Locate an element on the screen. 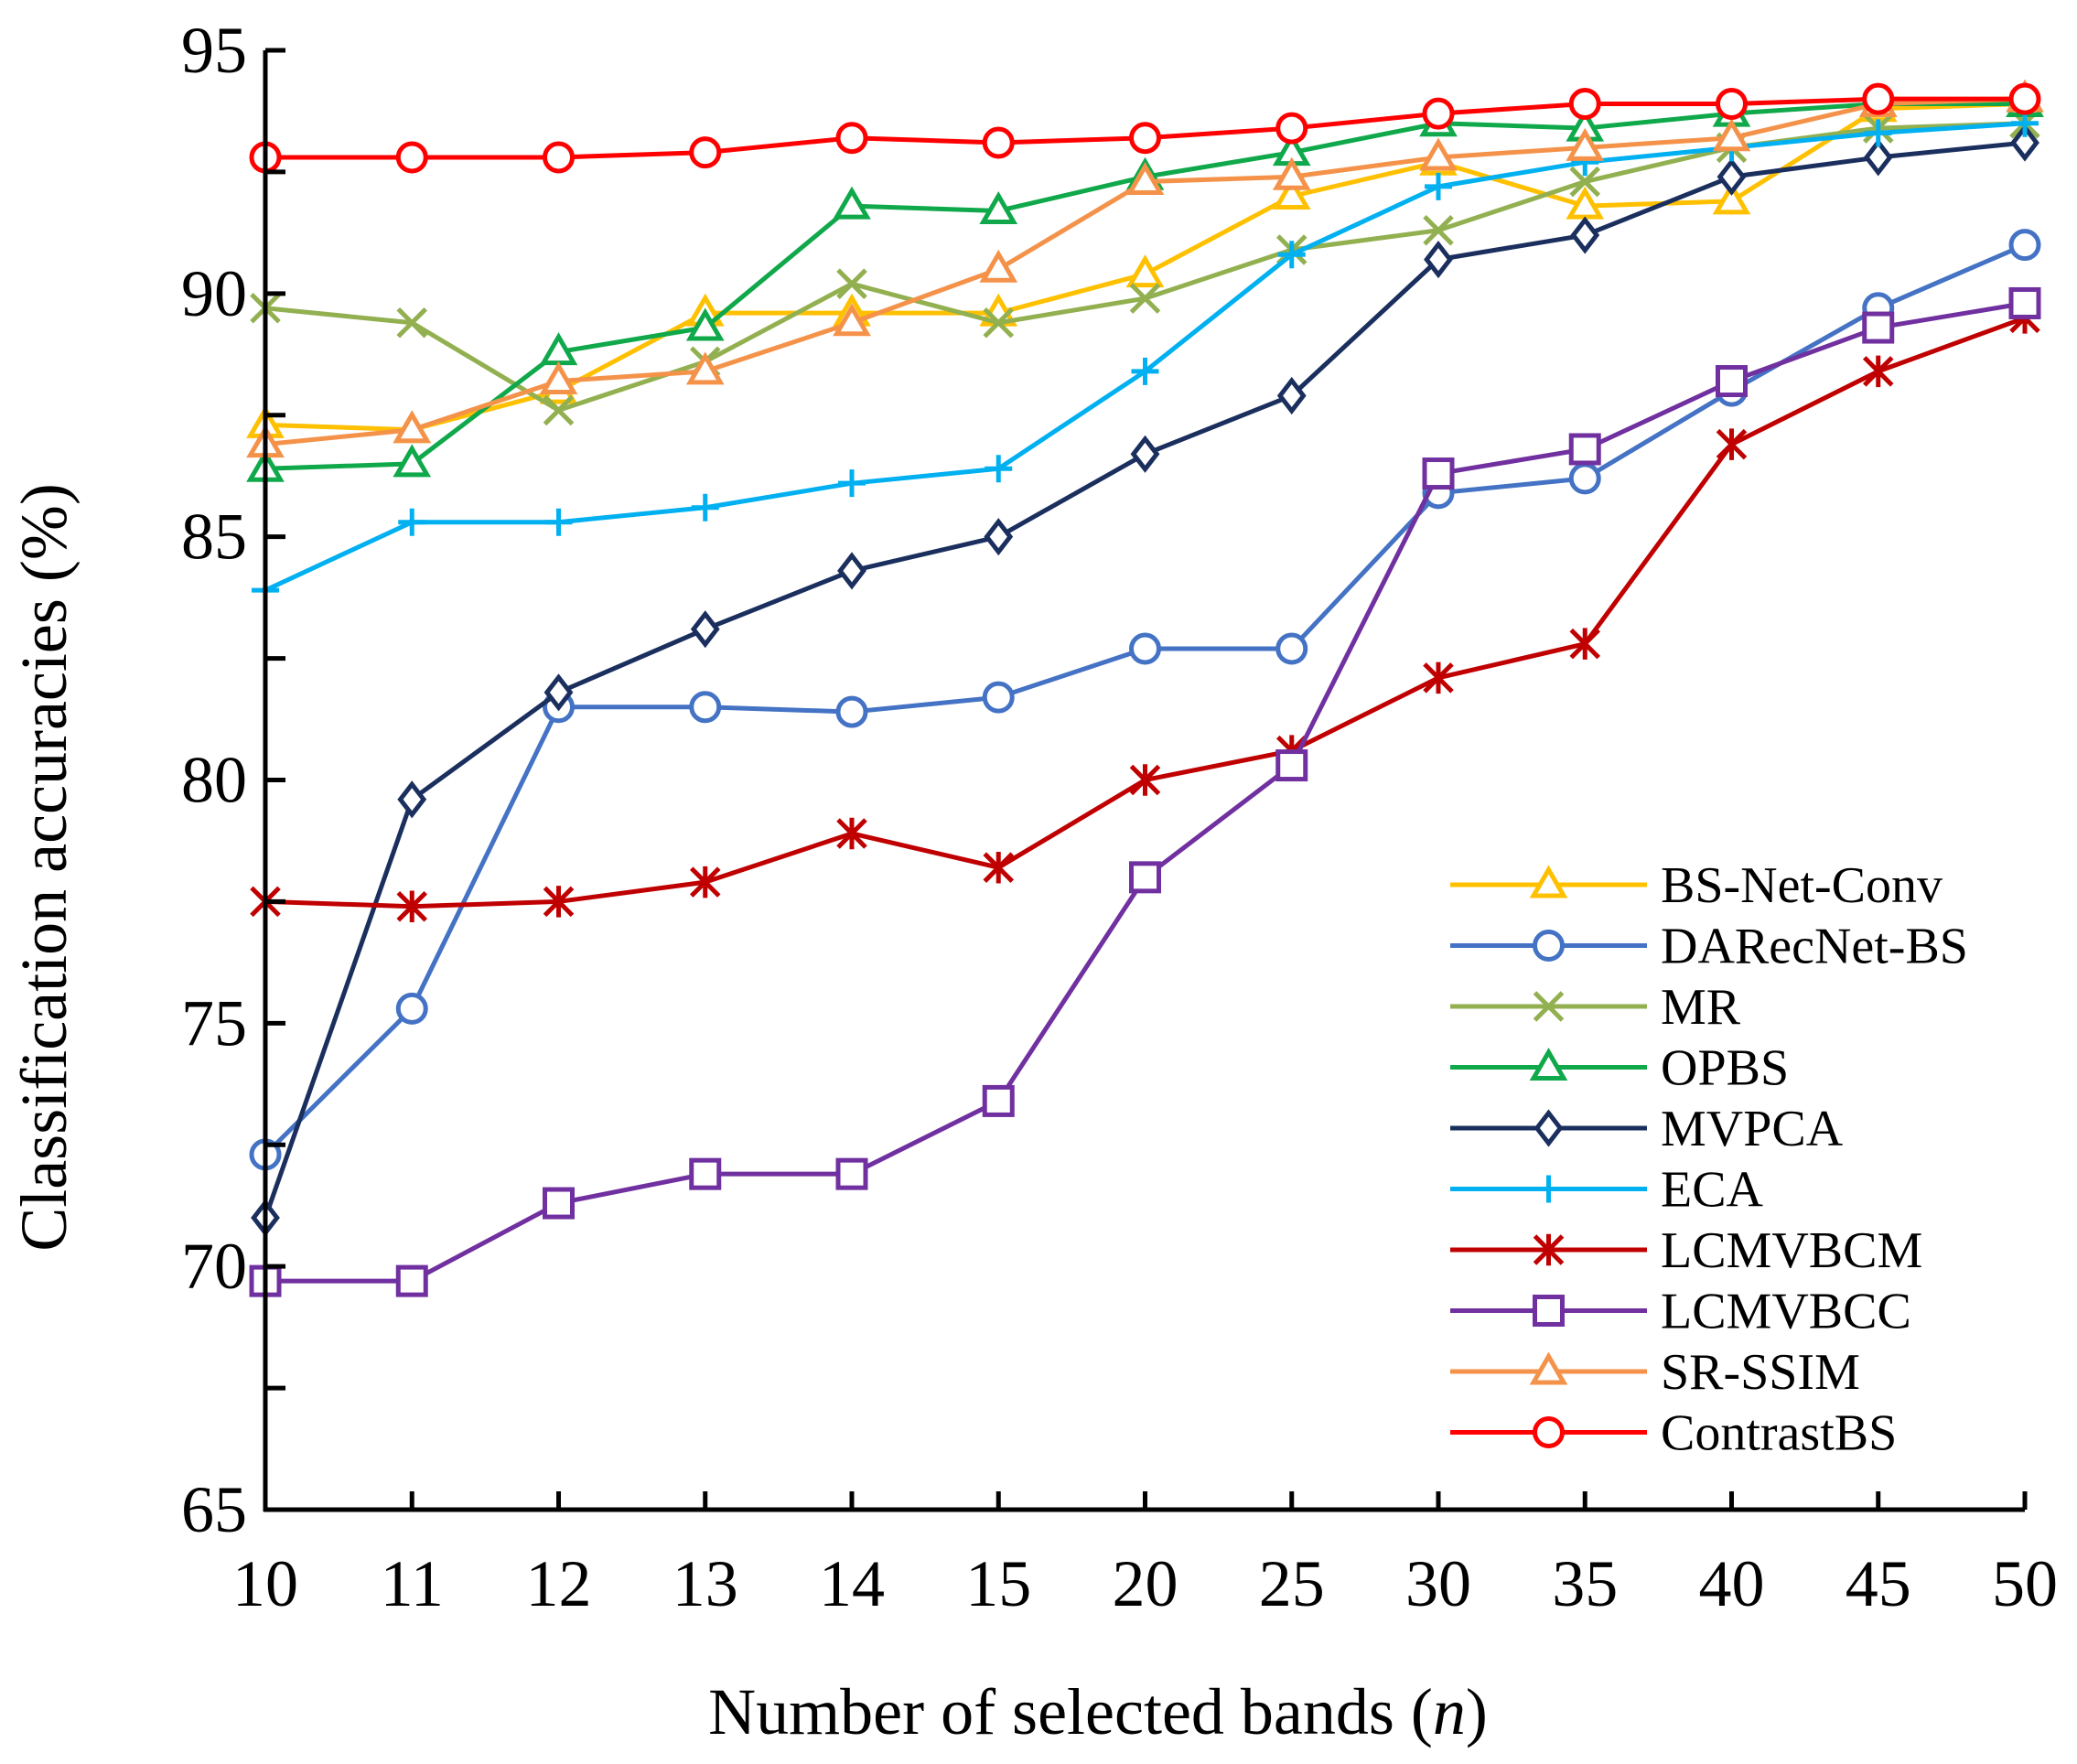  y-axis-title: Classification accuracies (%) is located at coordinates (44, 867).